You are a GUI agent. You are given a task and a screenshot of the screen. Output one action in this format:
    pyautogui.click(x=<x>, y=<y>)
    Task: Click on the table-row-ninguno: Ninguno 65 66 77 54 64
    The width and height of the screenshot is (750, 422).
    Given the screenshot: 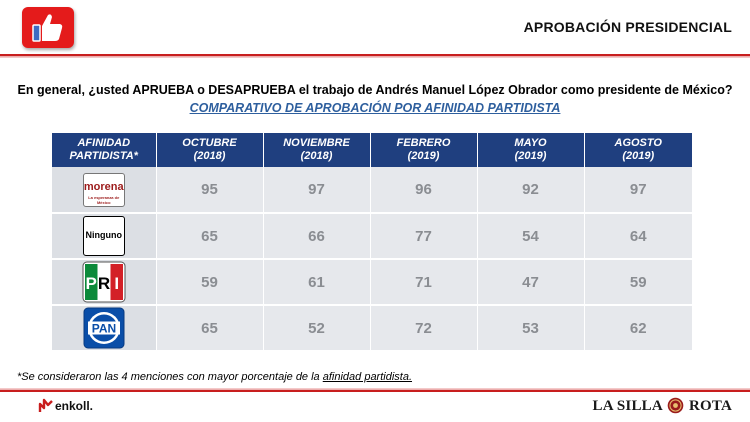 What is the action you would take?
    pyautogui.click(x=372, y=236)
    